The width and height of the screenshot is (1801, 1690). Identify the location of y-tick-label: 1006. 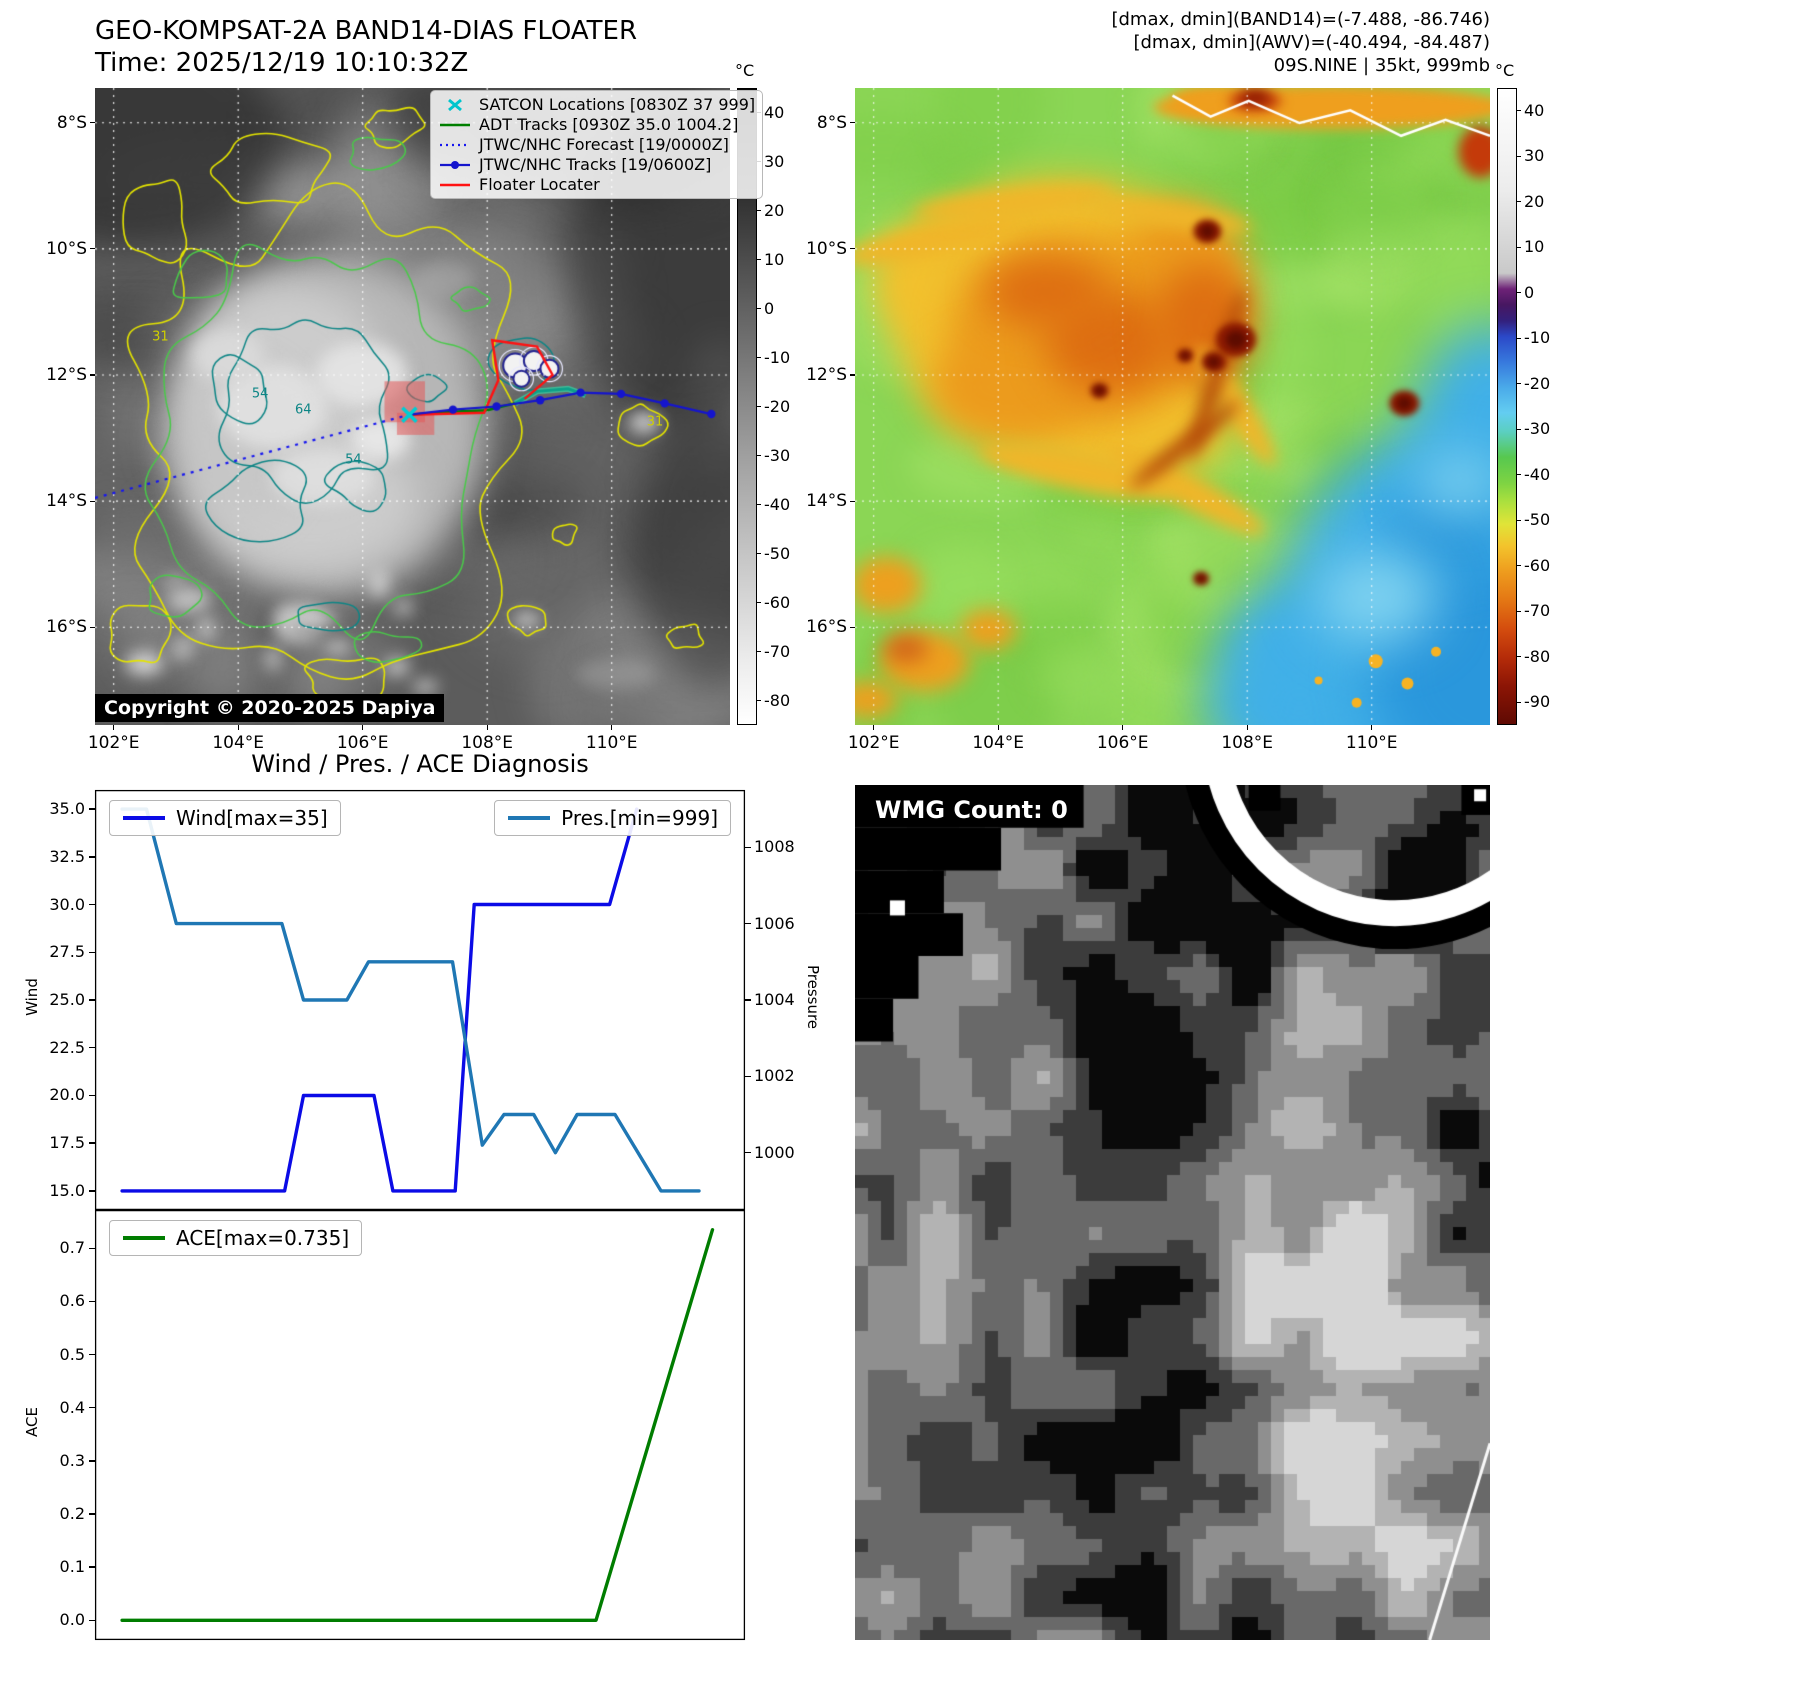
(774, 923).